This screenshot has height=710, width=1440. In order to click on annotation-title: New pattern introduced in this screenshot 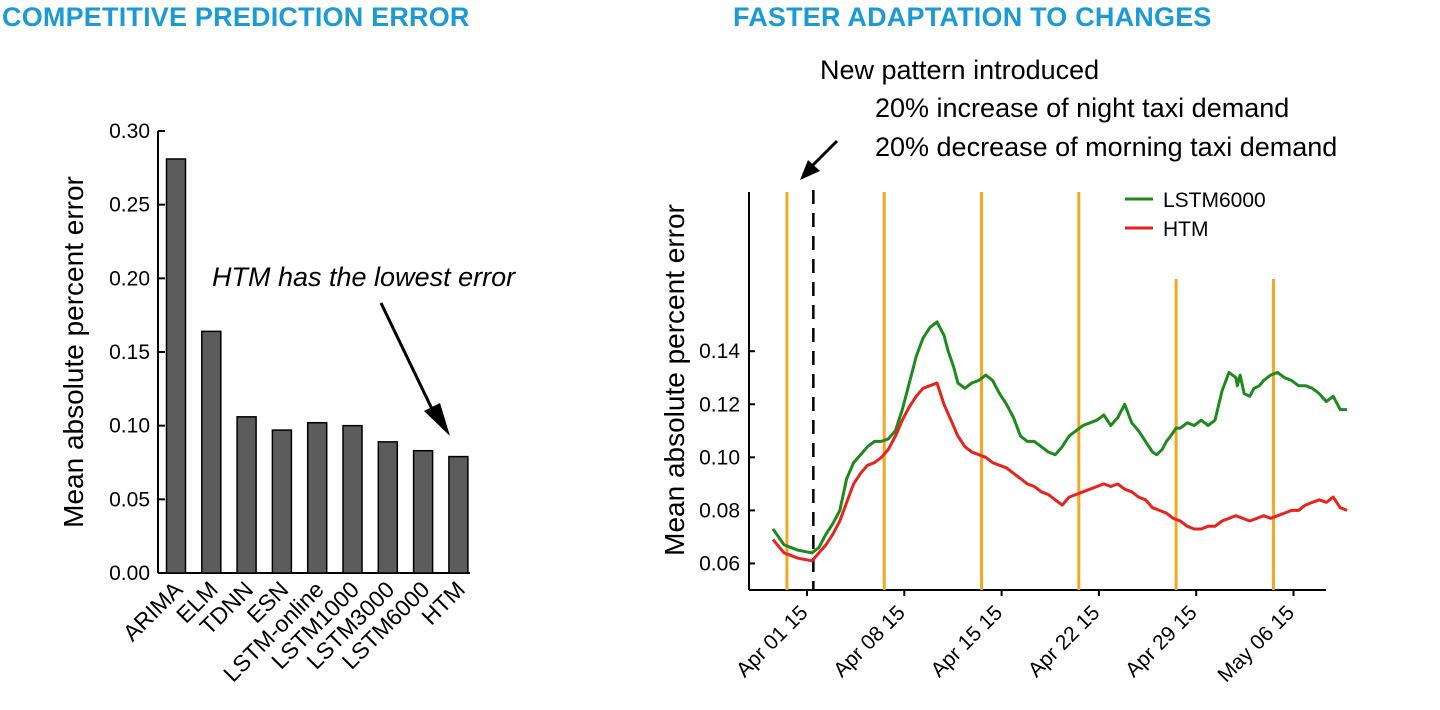, I will do `click(959, 70)`.